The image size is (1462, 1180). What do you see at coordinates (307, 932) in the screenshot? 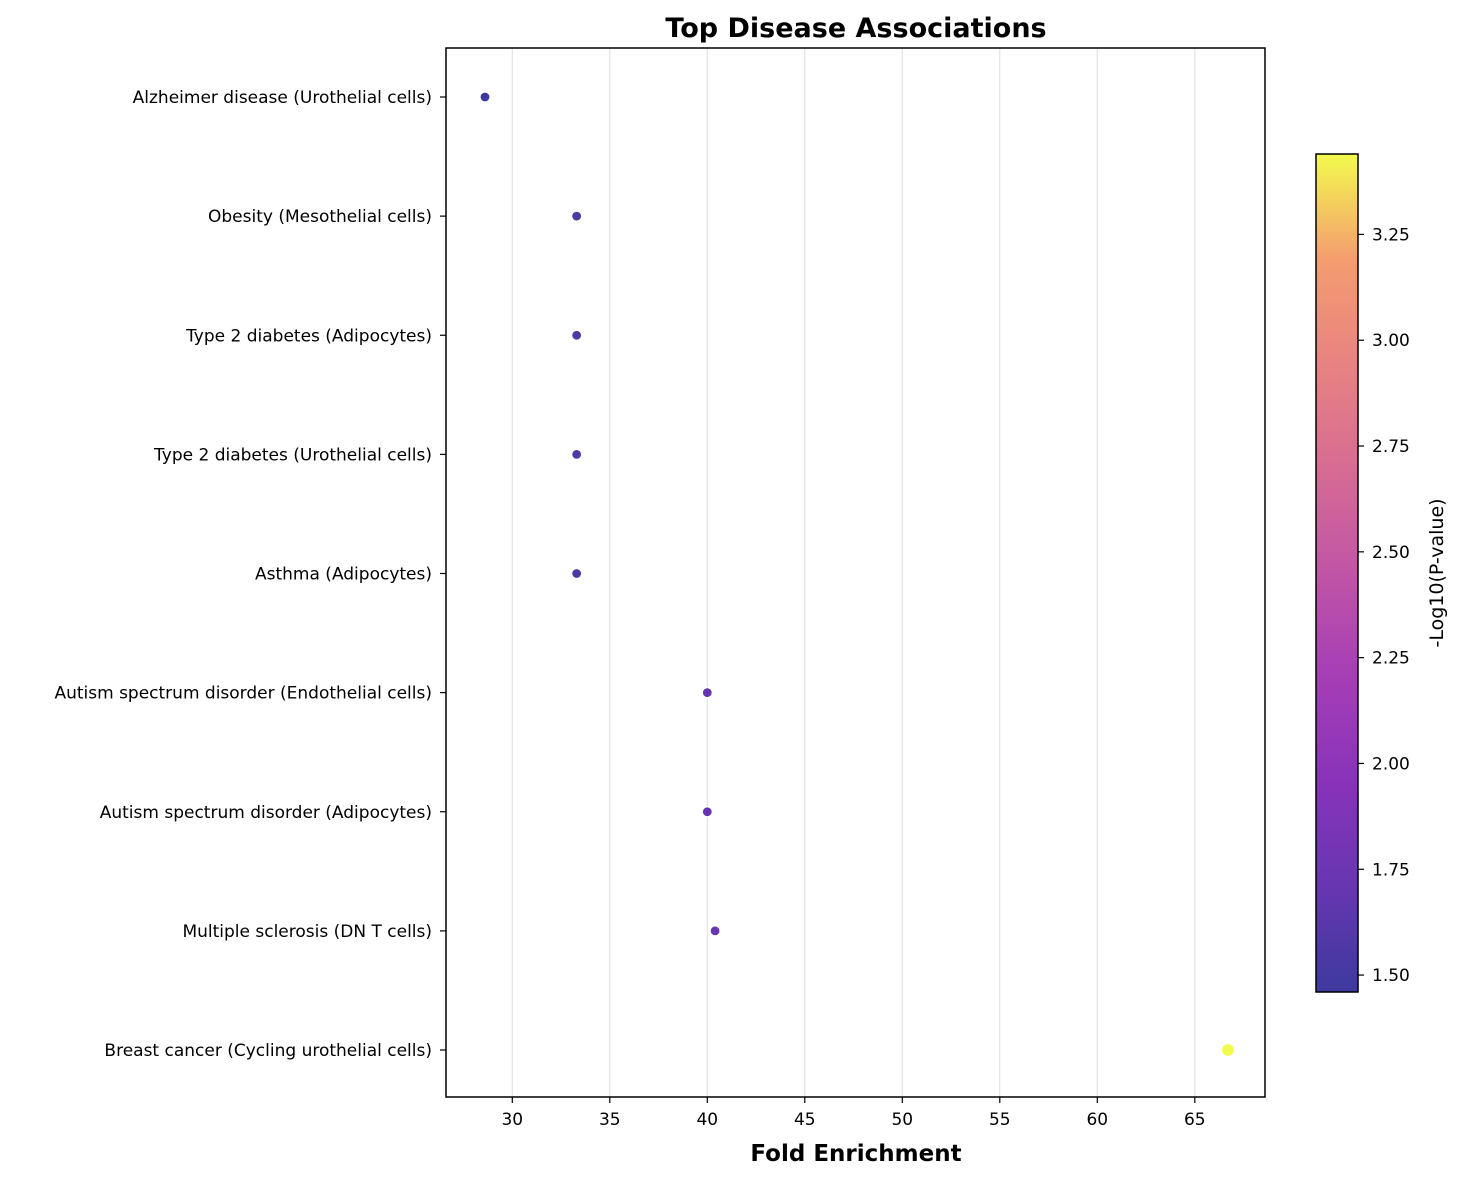
I see `y-category-label: Multiple sclerosis (DN T cells)` at bounding box center [307, 932].